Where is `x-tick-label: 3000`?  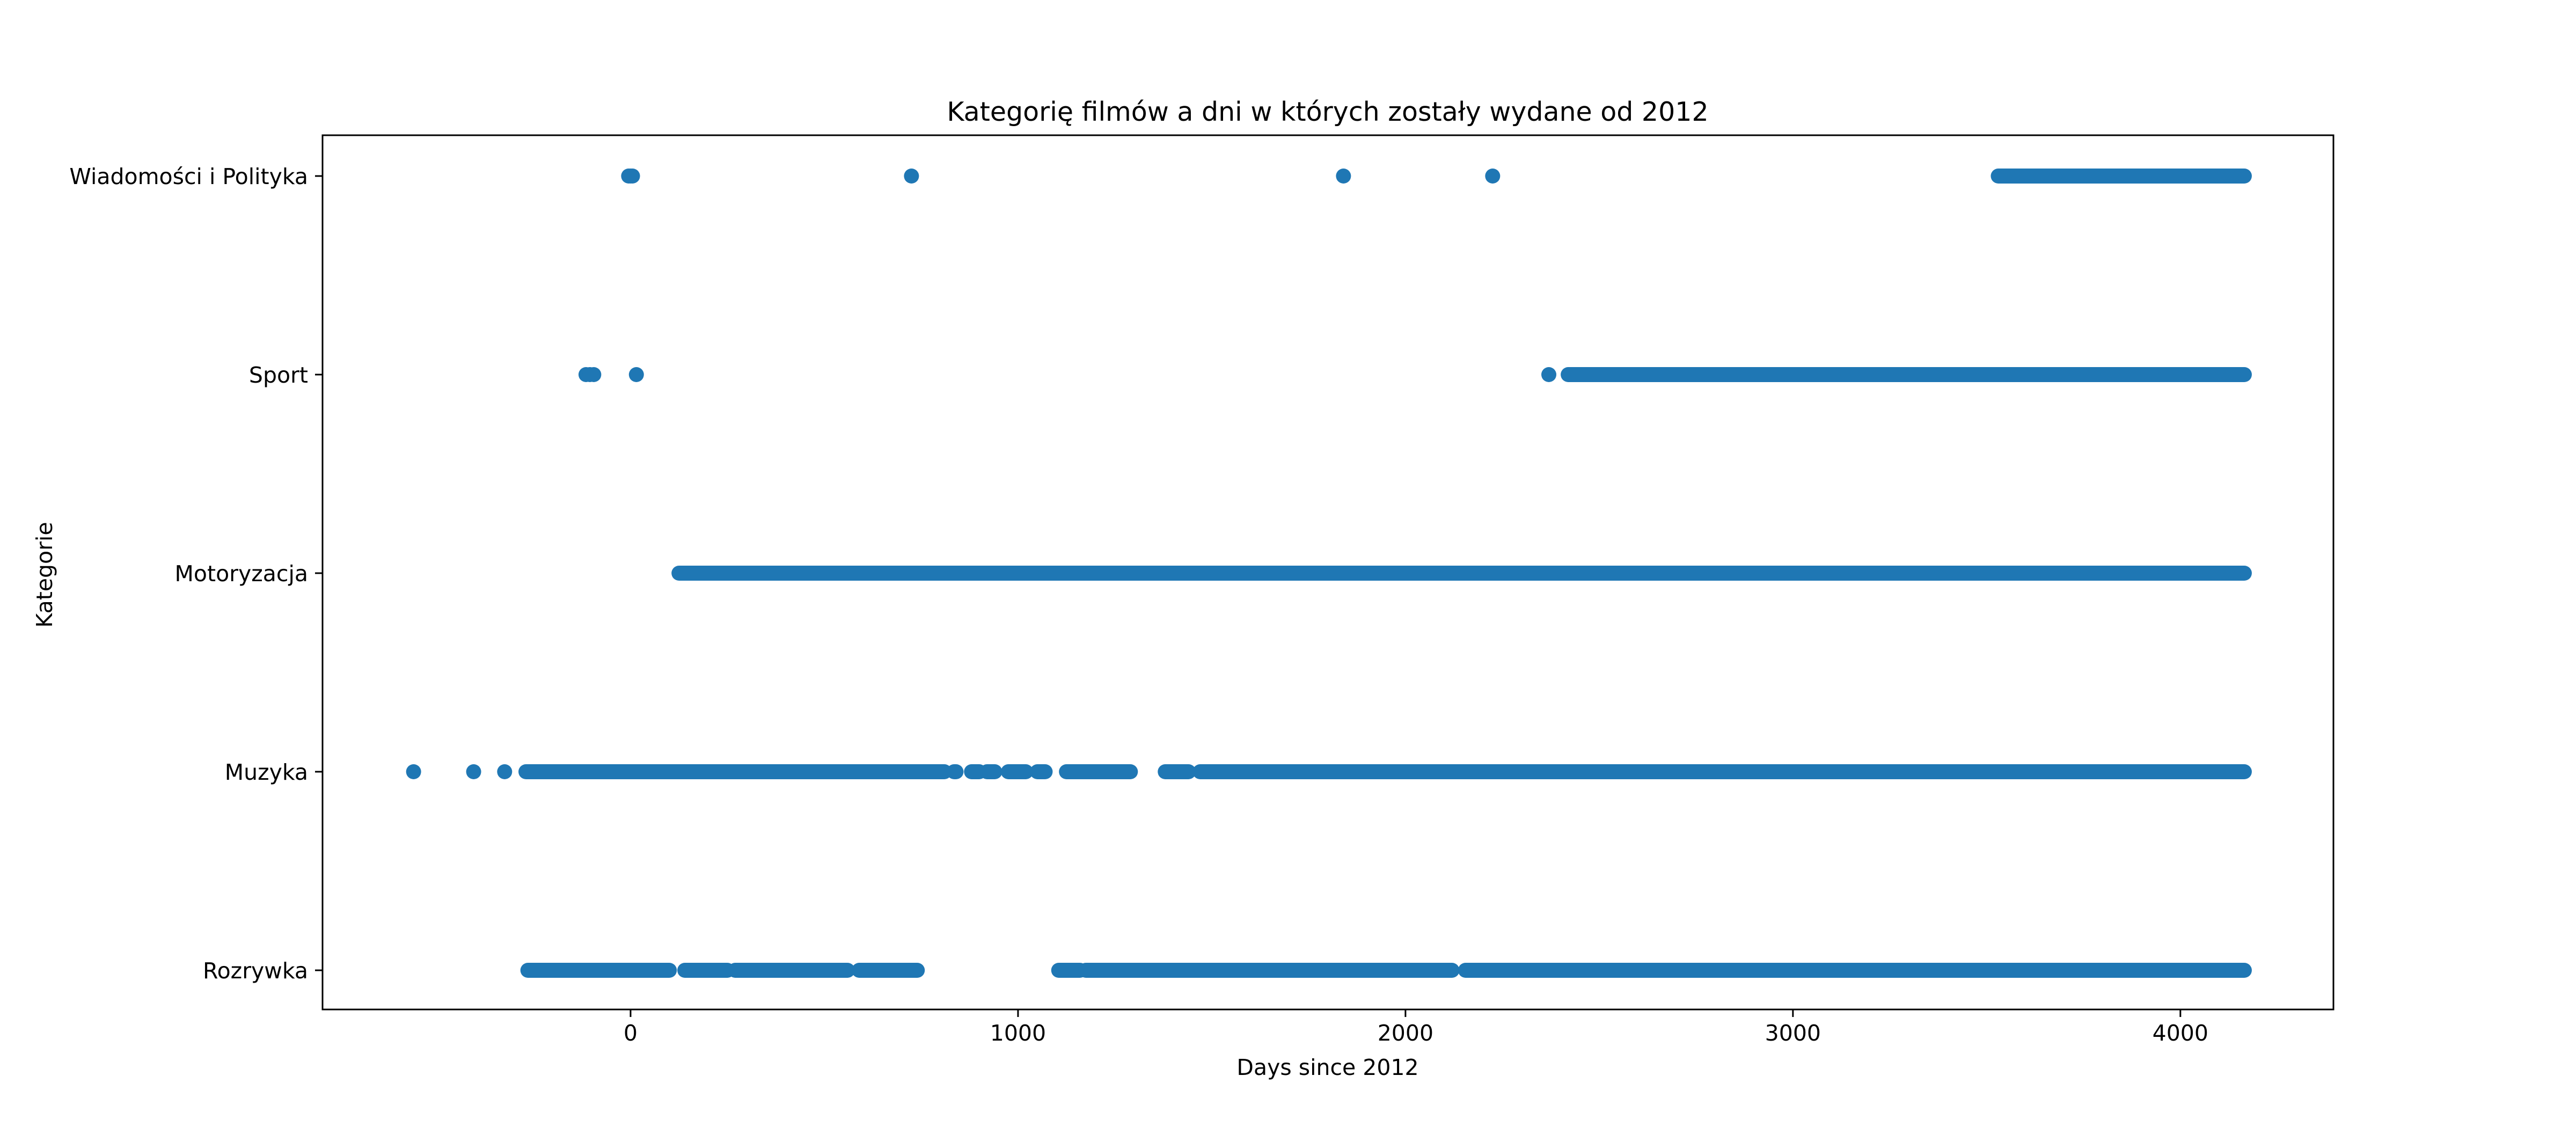
x-tick-label: 3000 is located at coordinates (1793, 1033).